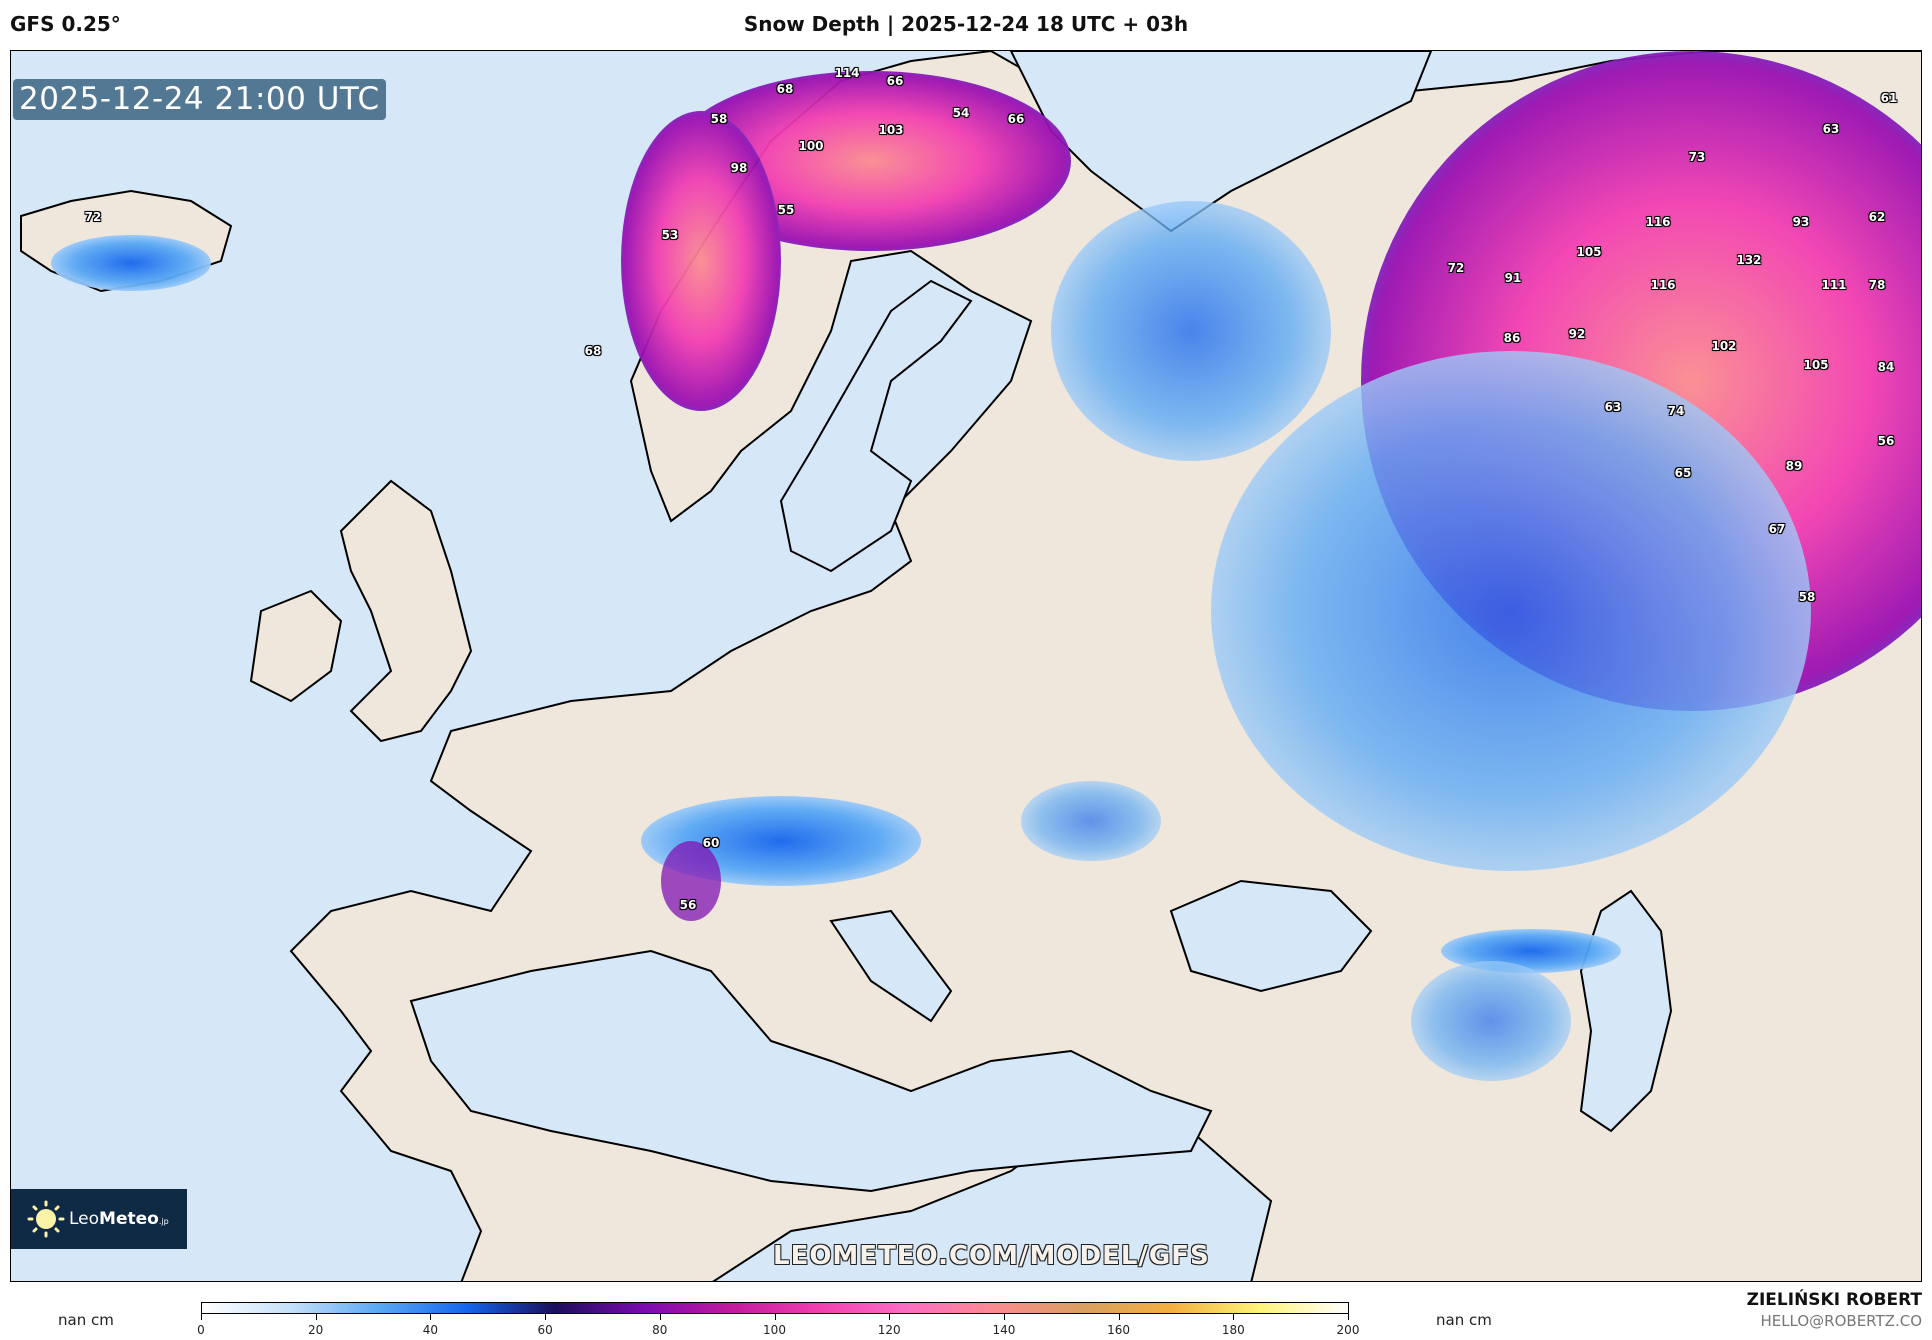 This screenshot has height=1340, width=1932. Describe the element at coordinates (991, 1256) in the screenshot. I see `source-watermark: LEOMETEO.COM/MODEL/GFS` at that location.